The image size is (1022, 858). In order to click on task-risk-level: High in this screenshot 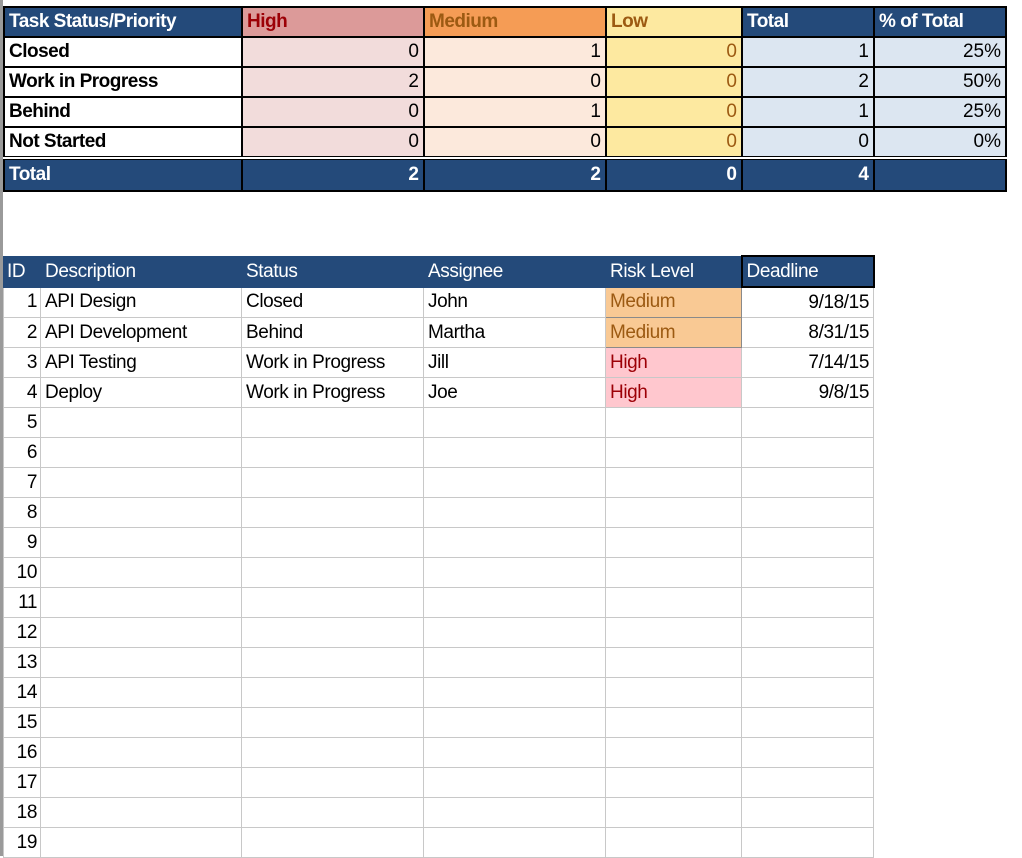, I will do `click(673, 392)`.